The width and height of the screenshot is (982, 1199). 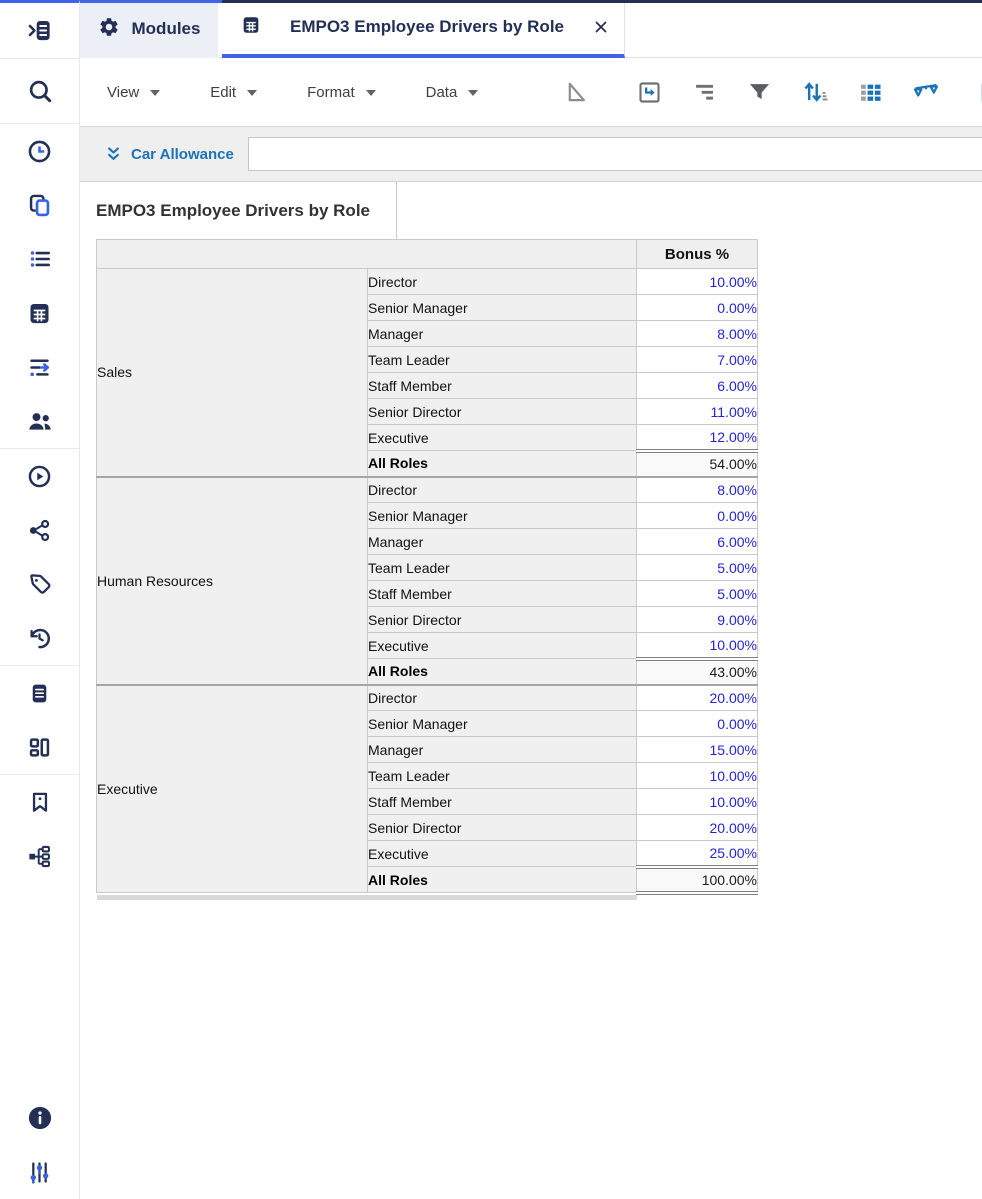 I want to click on group-label-cell: Executive, so click(x=232, y=788).